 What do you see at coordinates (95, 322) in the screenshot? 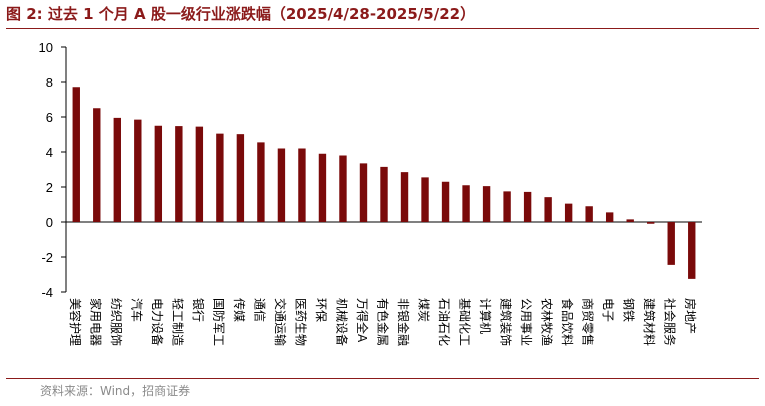
I see `x-tick-label: 家用电器` at bounding box center [95, 322].